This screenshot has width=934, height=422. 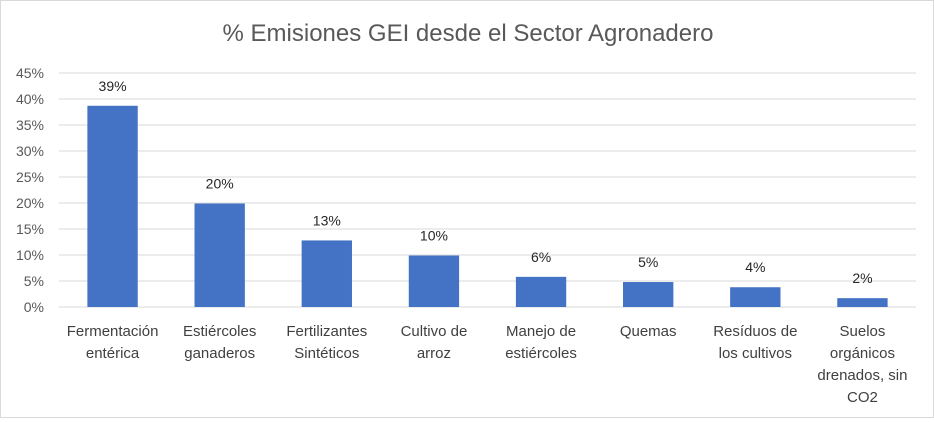 I want to click on data-label: 13%, so click(x=327, y=220).